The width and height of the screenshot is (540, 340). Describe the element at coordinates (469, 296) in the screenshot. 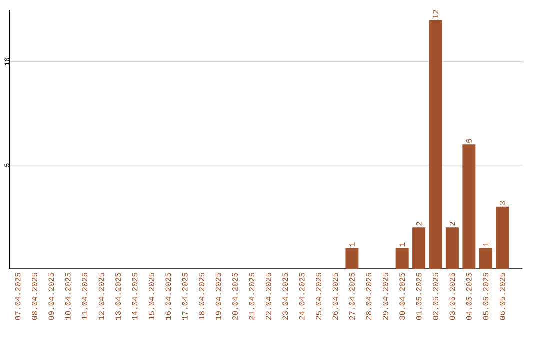

I see `x-tick-label: 04.05.2025` at that location.